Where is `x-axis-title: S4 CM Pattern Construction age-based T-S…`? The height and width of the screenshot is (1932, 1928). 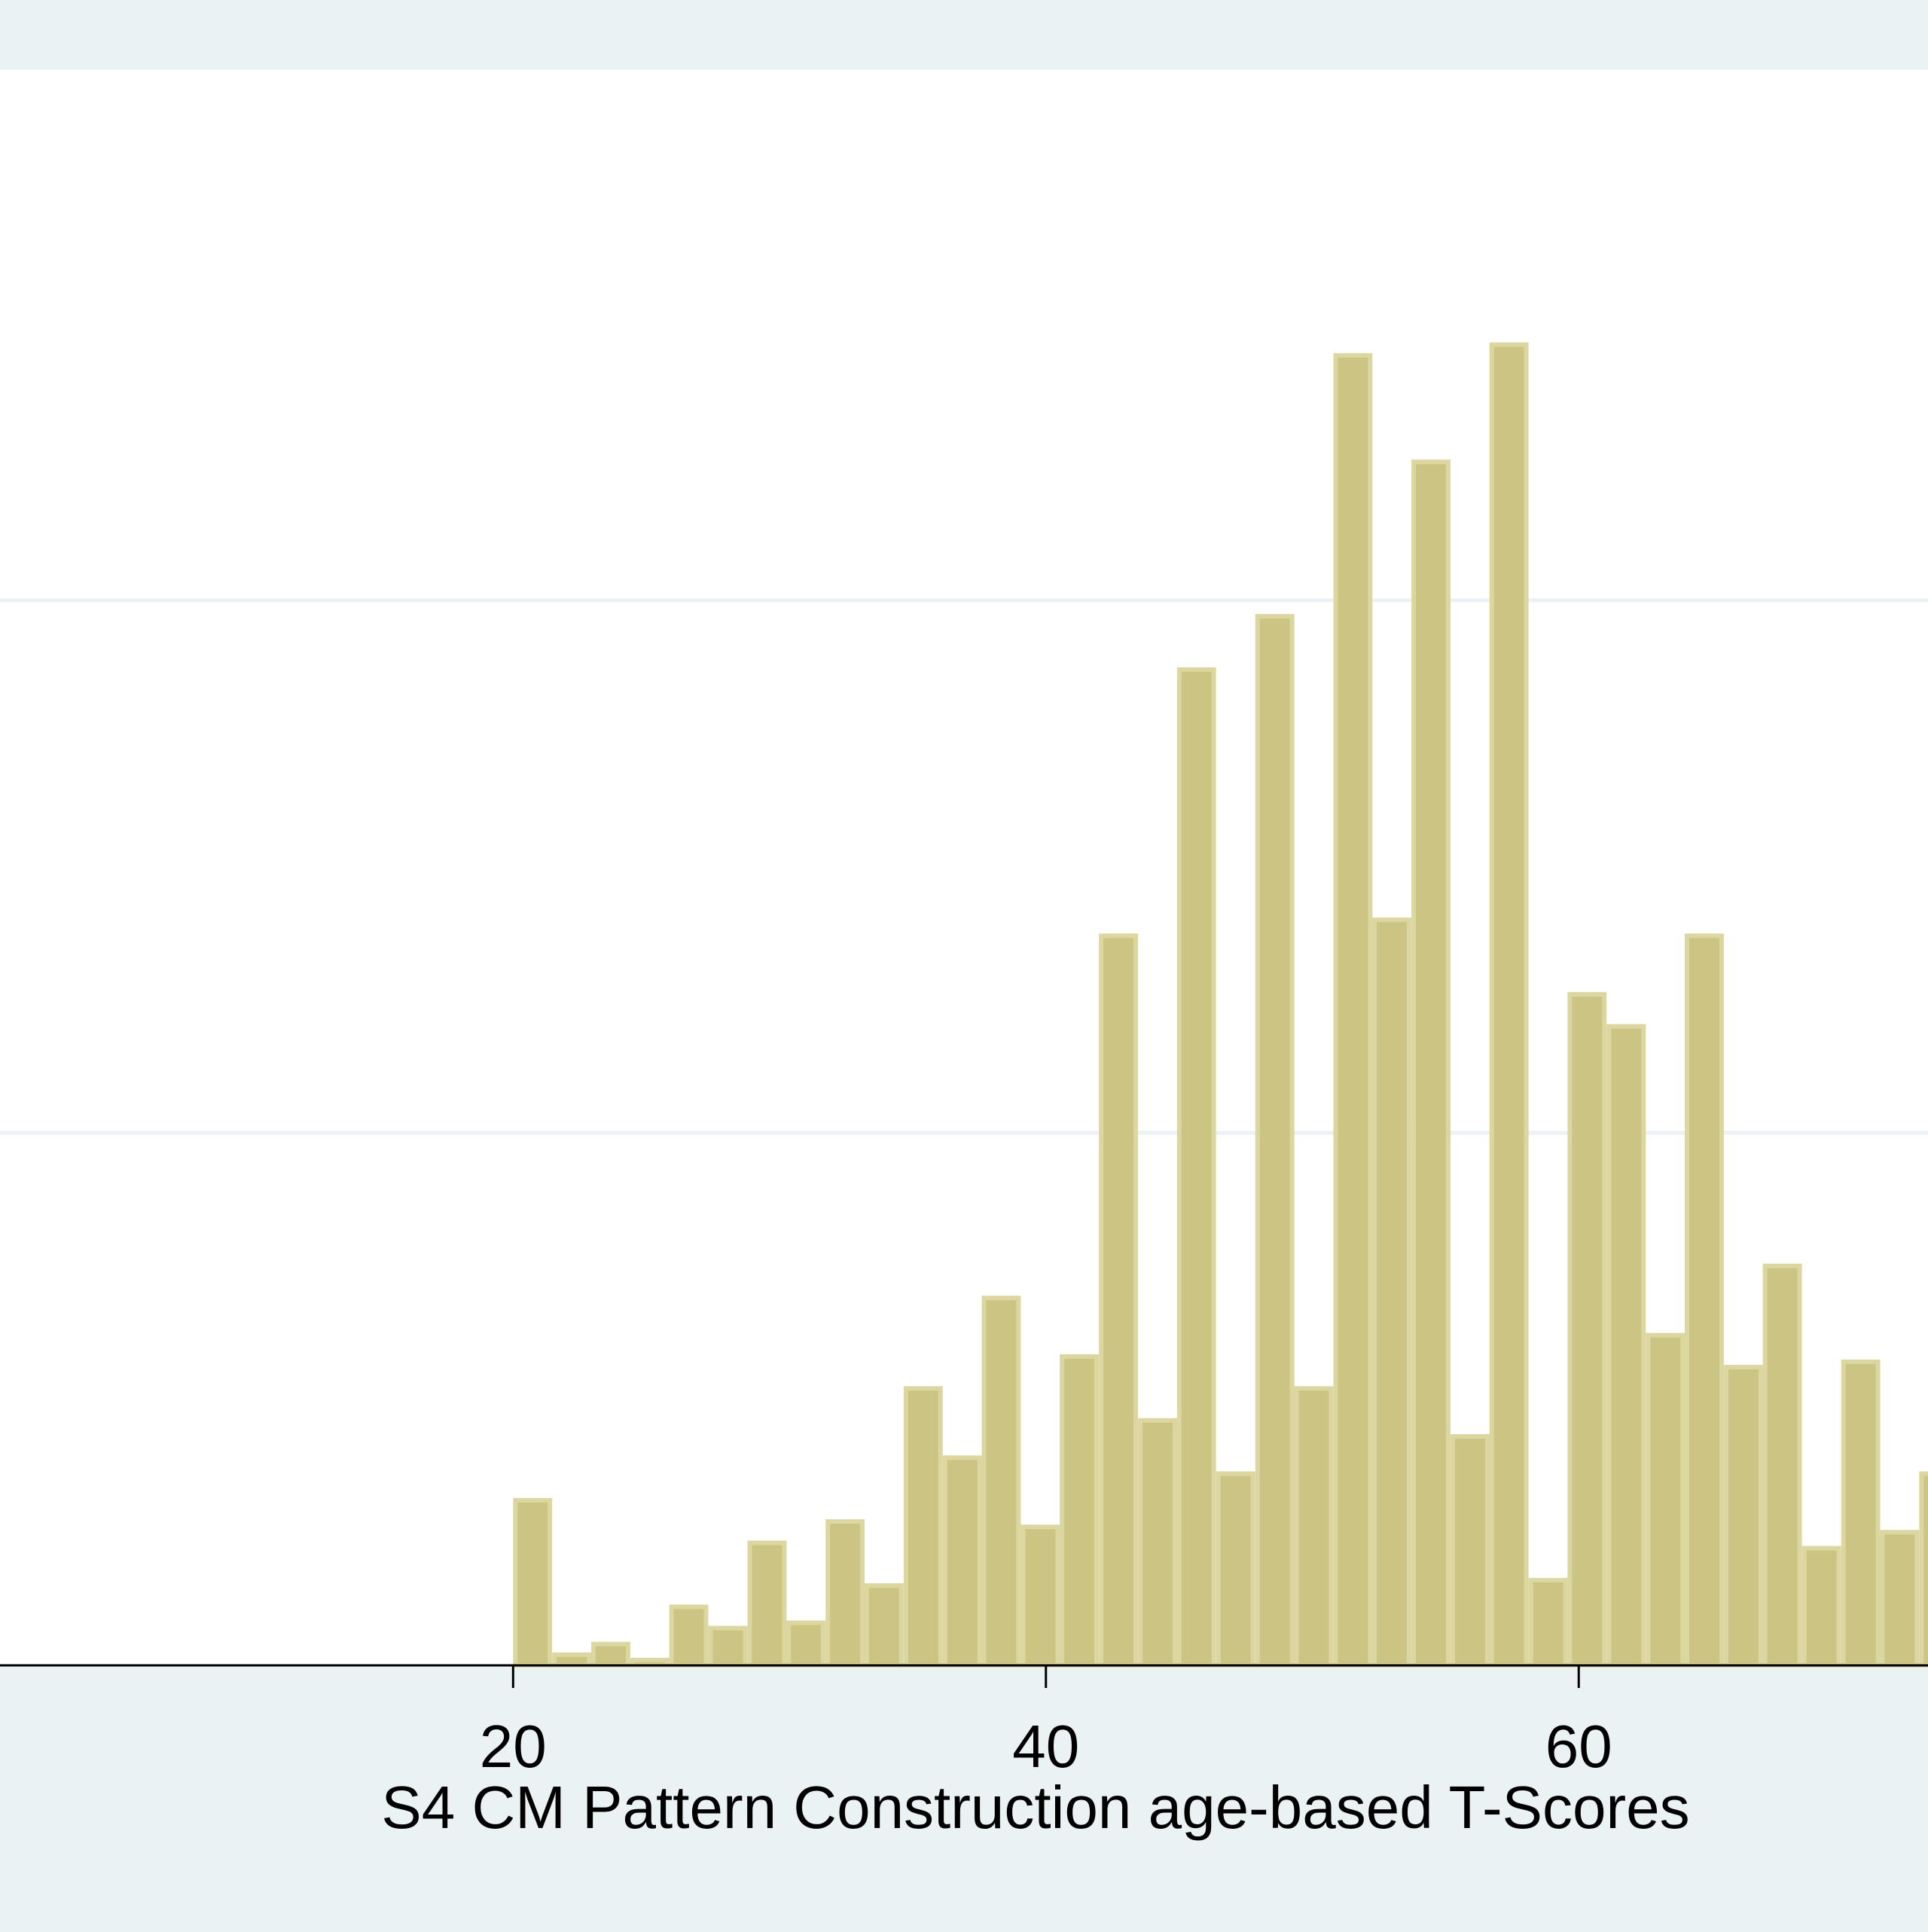 x-axis-title: S4 CM Pattern Construction age-based T-S… is located at coordinates (1035, 1808).